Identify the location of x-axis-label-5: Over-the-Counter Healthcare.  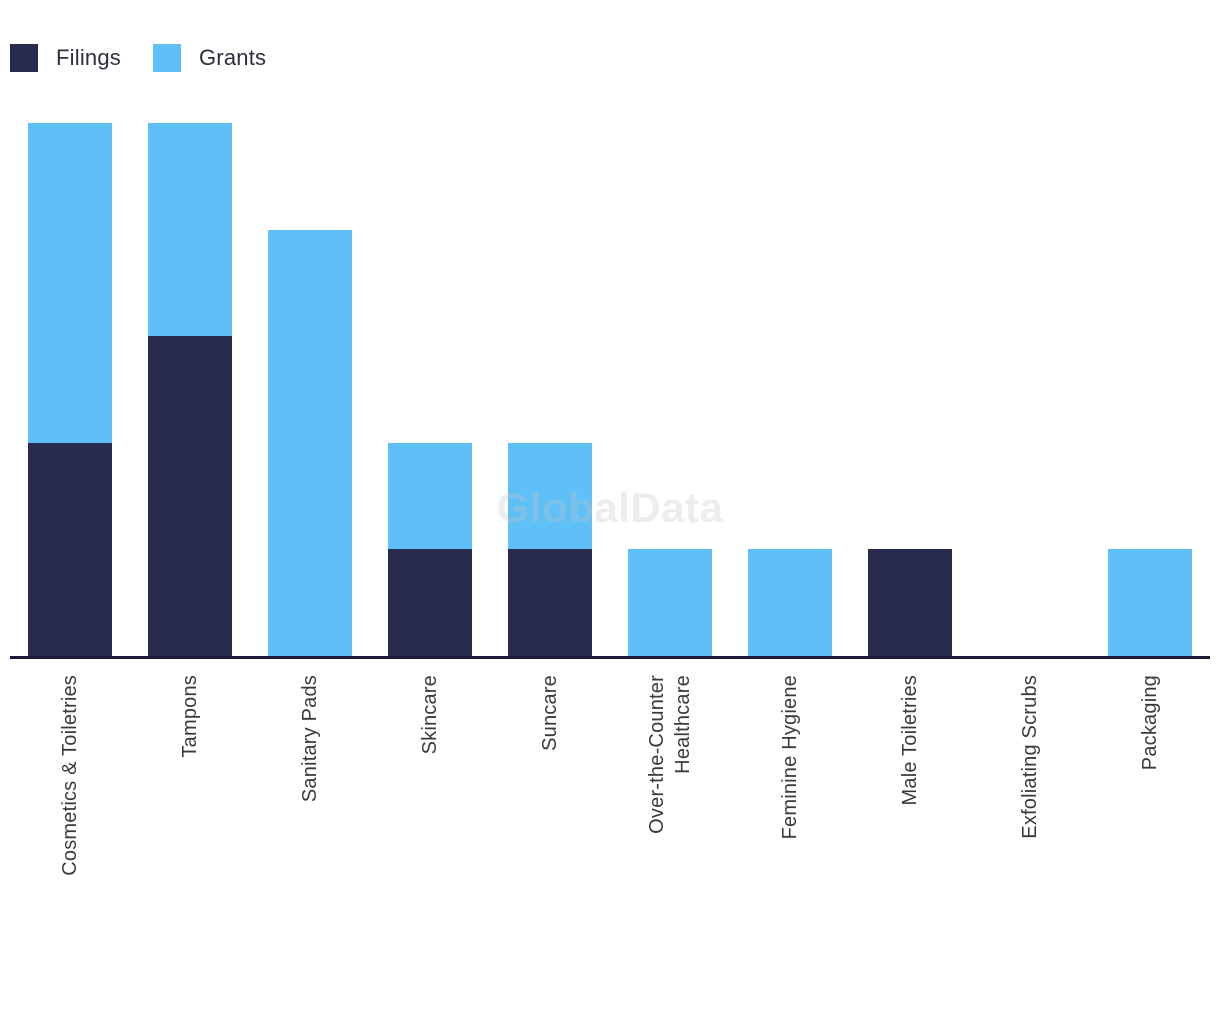
(670, 754).